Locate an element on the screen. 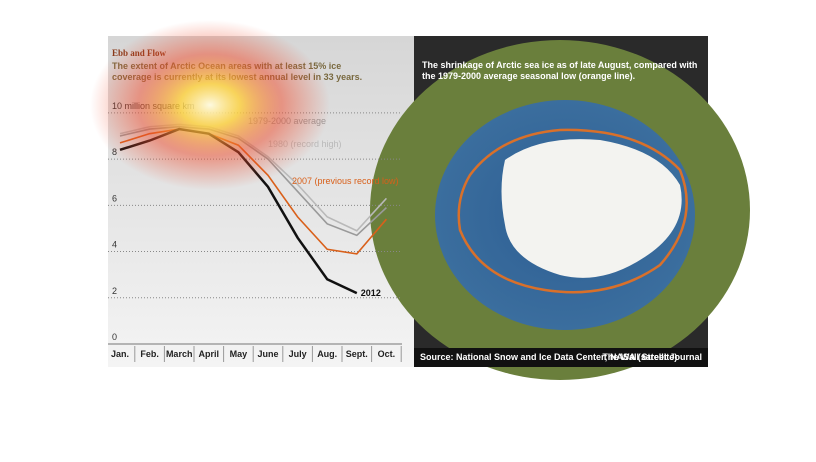  x-tick-label: April is located at coordinates (209, 354).